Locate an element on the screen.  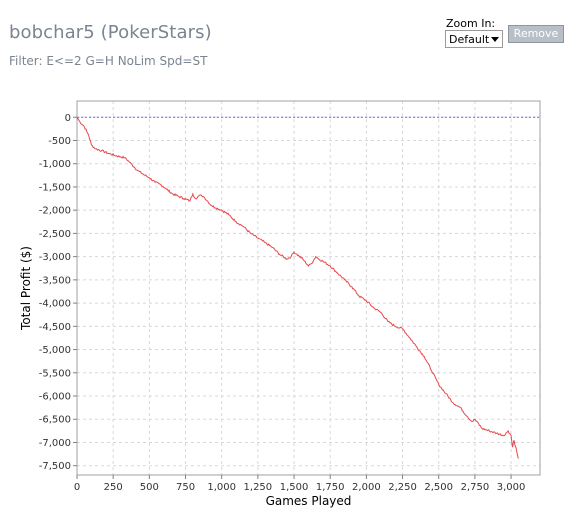
x-tick-label: 2,500 is located at coordinates (438, 487).